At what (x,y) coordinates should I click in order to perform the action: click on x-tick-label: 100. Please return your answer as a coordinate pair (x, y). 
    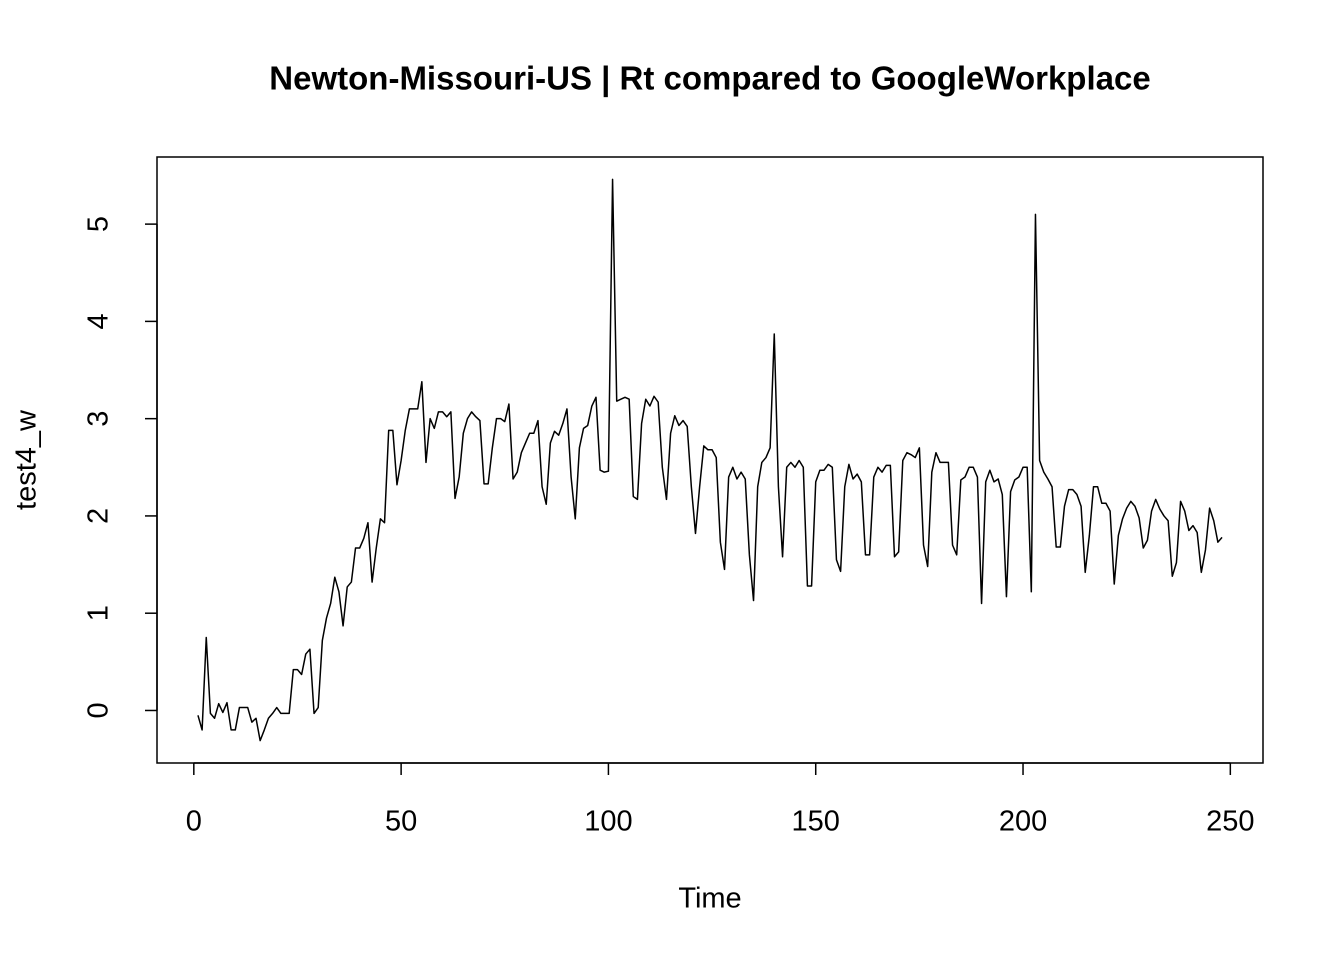
    Looking at the image, I should click on (608, 822).